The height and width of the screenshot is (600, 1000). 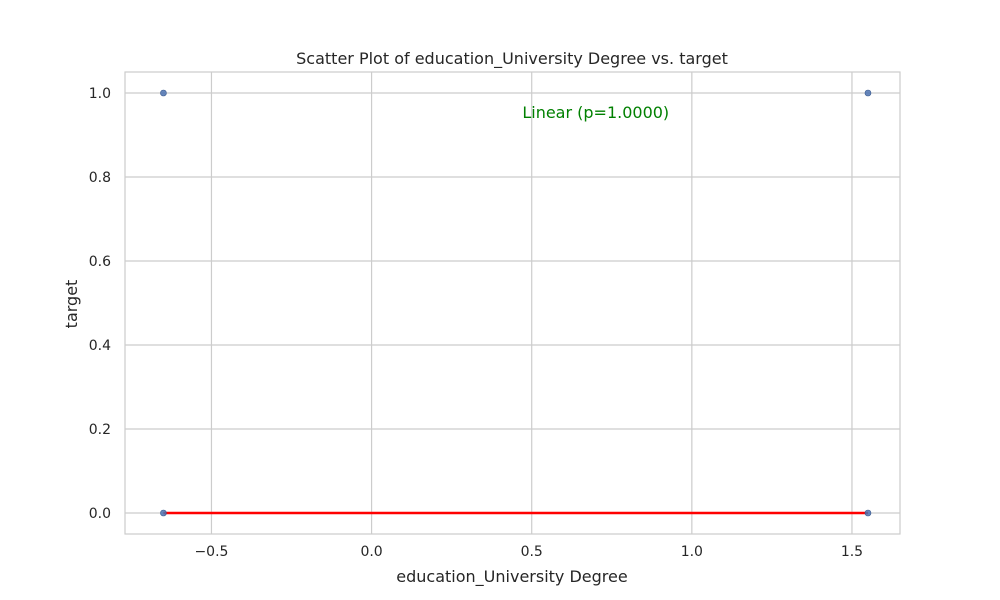 What do you see at coordinates (100, 430) in the screenshot?
I see `y-tick-label: 0.2` at bounding box center [100, 430].